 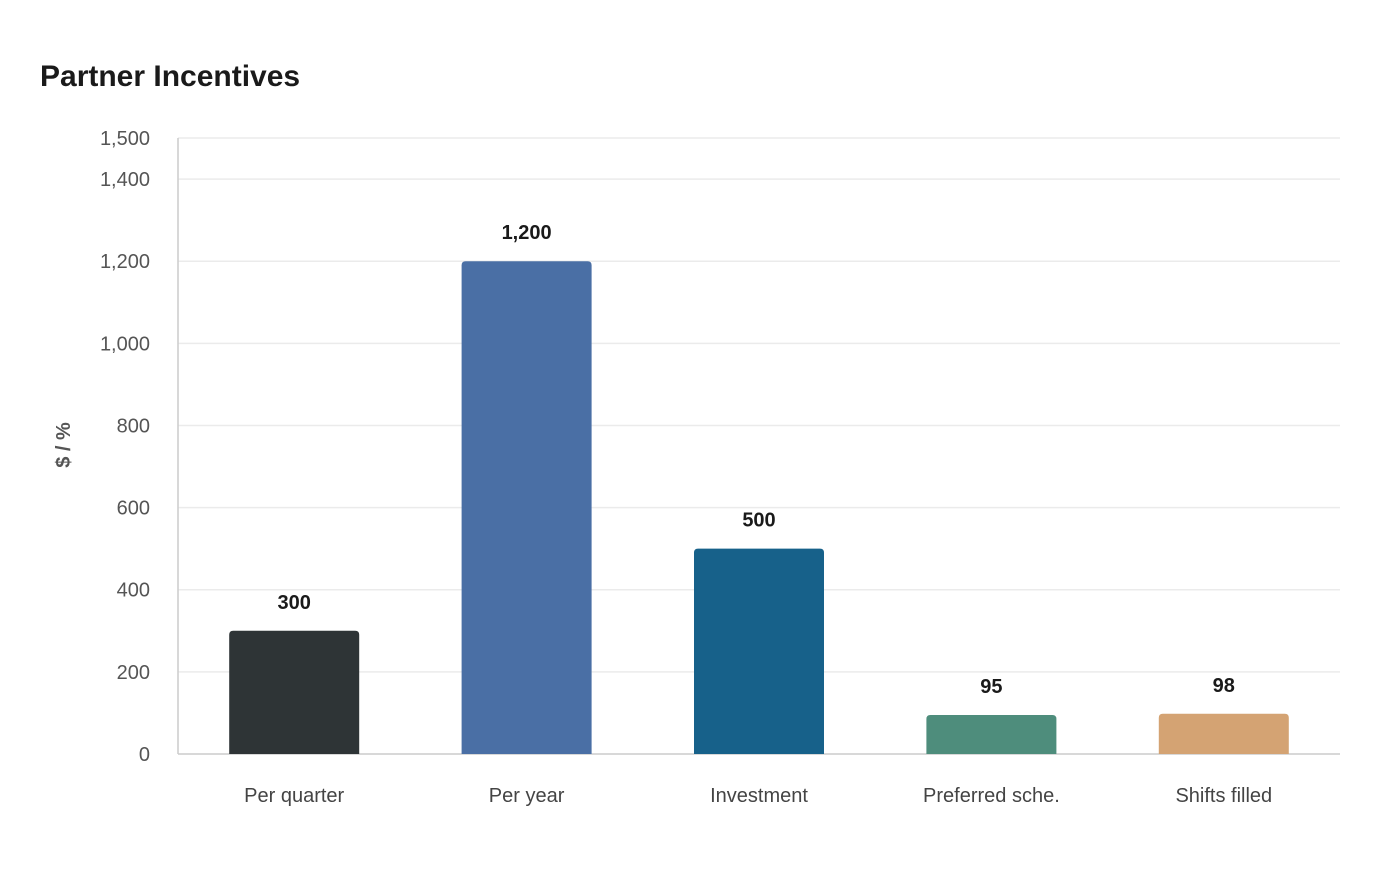 I want to click on x-tick-label: Investment, so click(x=759, y=796).